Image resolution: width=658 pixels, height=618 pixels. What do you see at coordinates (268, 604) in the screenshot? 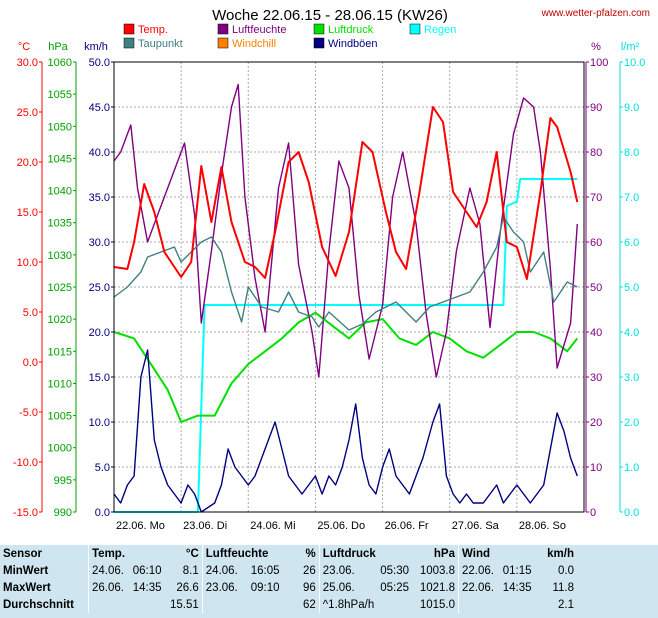
I see `hum-time` at bounding box center [268, 604].